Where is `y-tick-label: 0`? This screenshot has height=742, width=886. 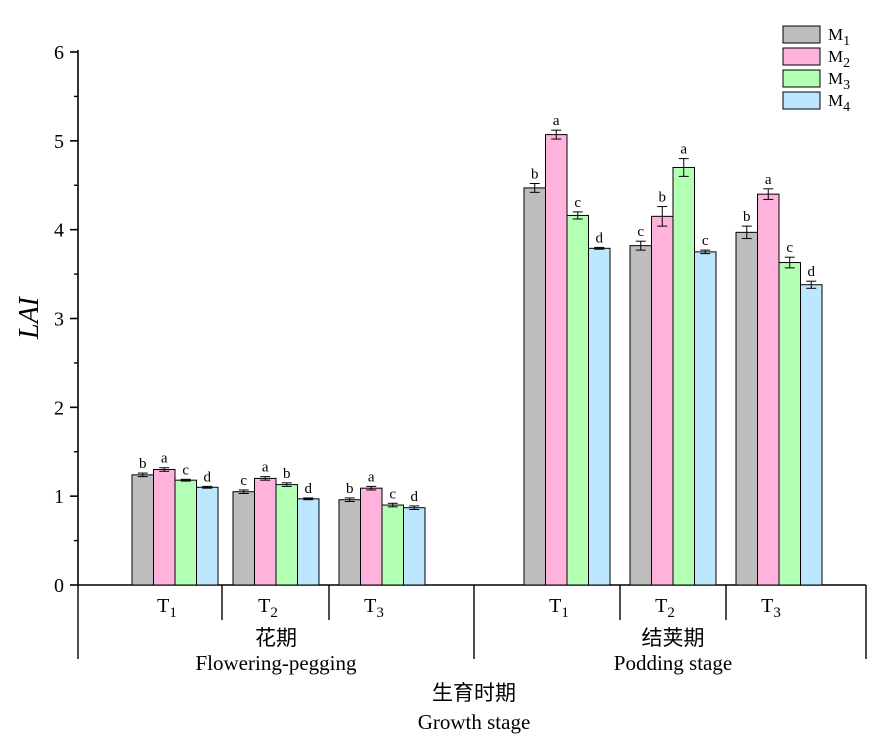 y-tick-label: 0 is located at coordinates (59, 586).